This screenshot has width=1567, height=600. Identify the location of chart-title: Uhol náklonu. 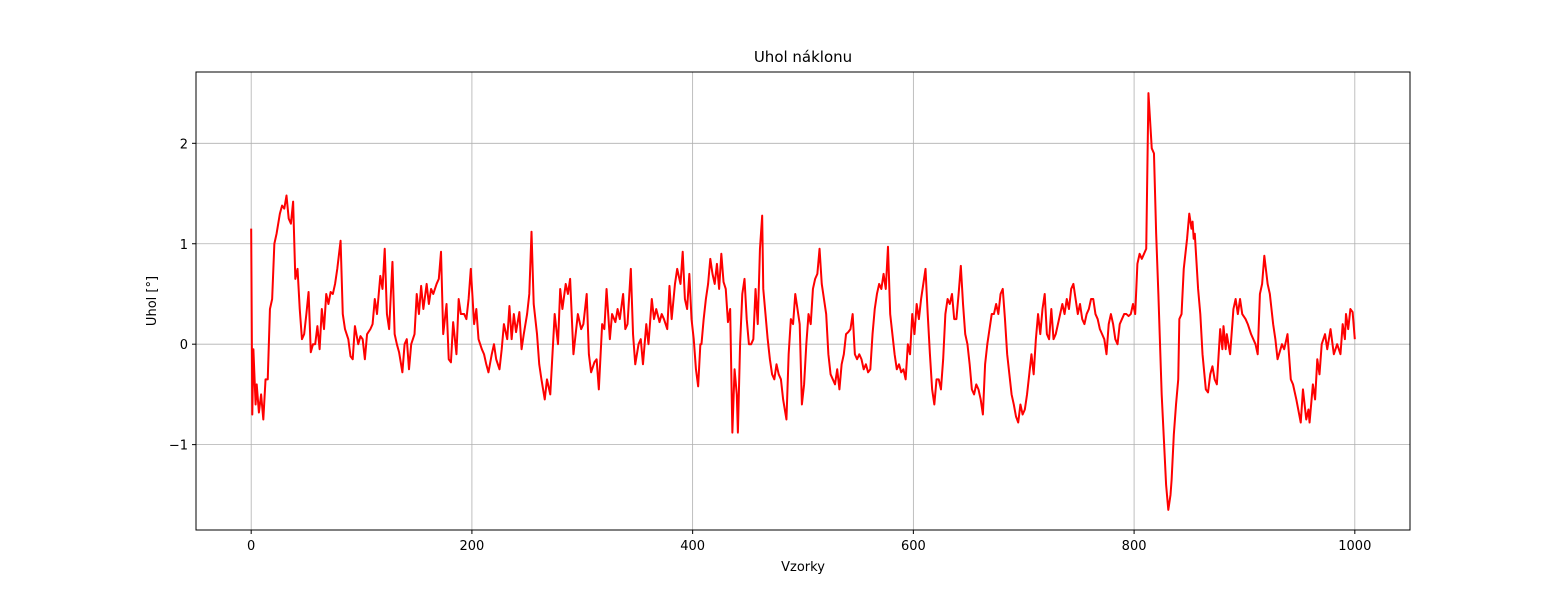
(803, 57).